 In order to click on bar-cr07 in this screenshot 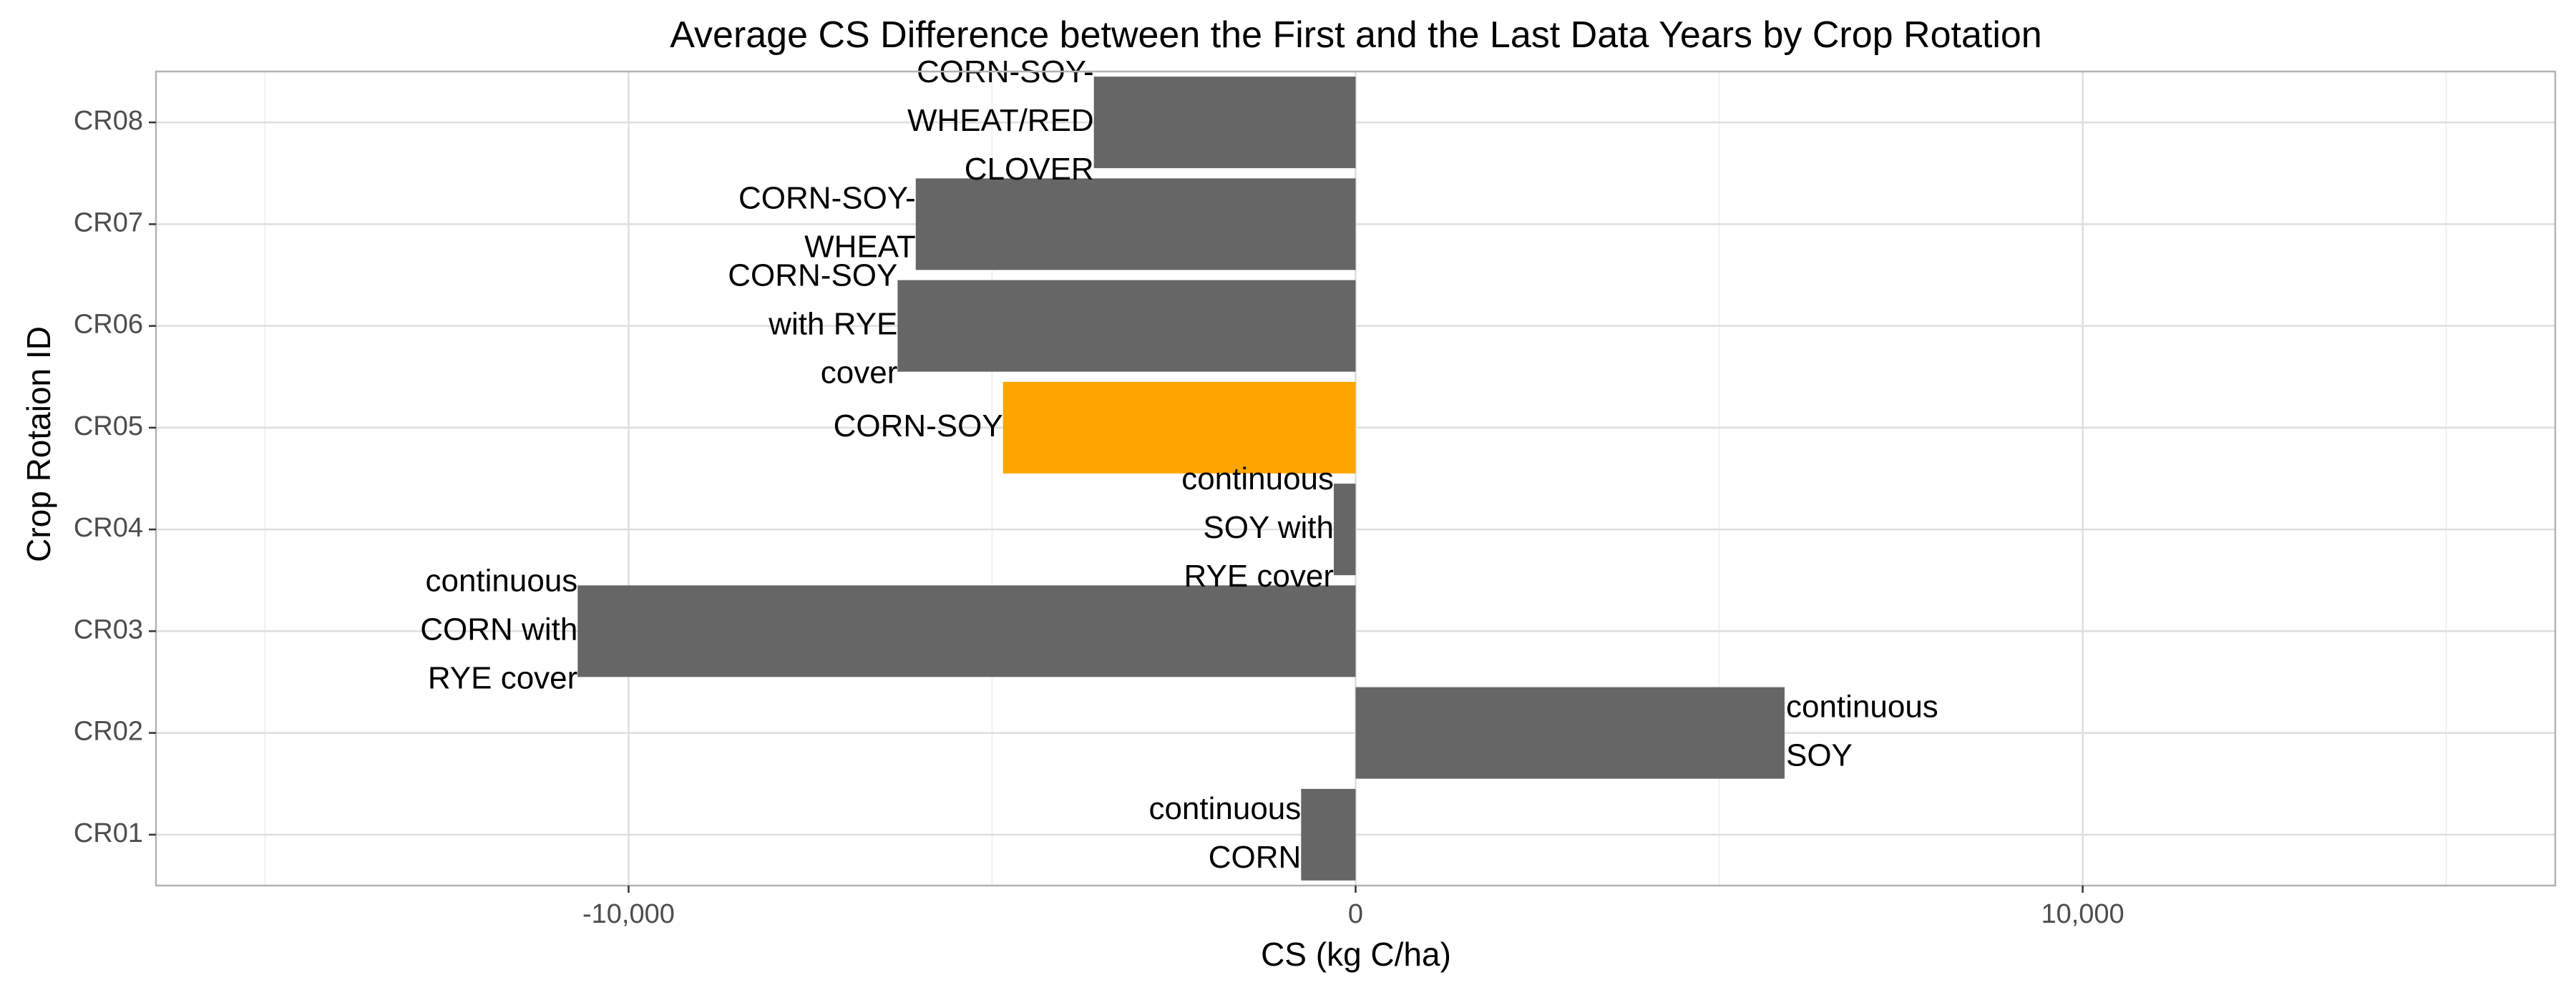, I will do `click(1135, 224)`.